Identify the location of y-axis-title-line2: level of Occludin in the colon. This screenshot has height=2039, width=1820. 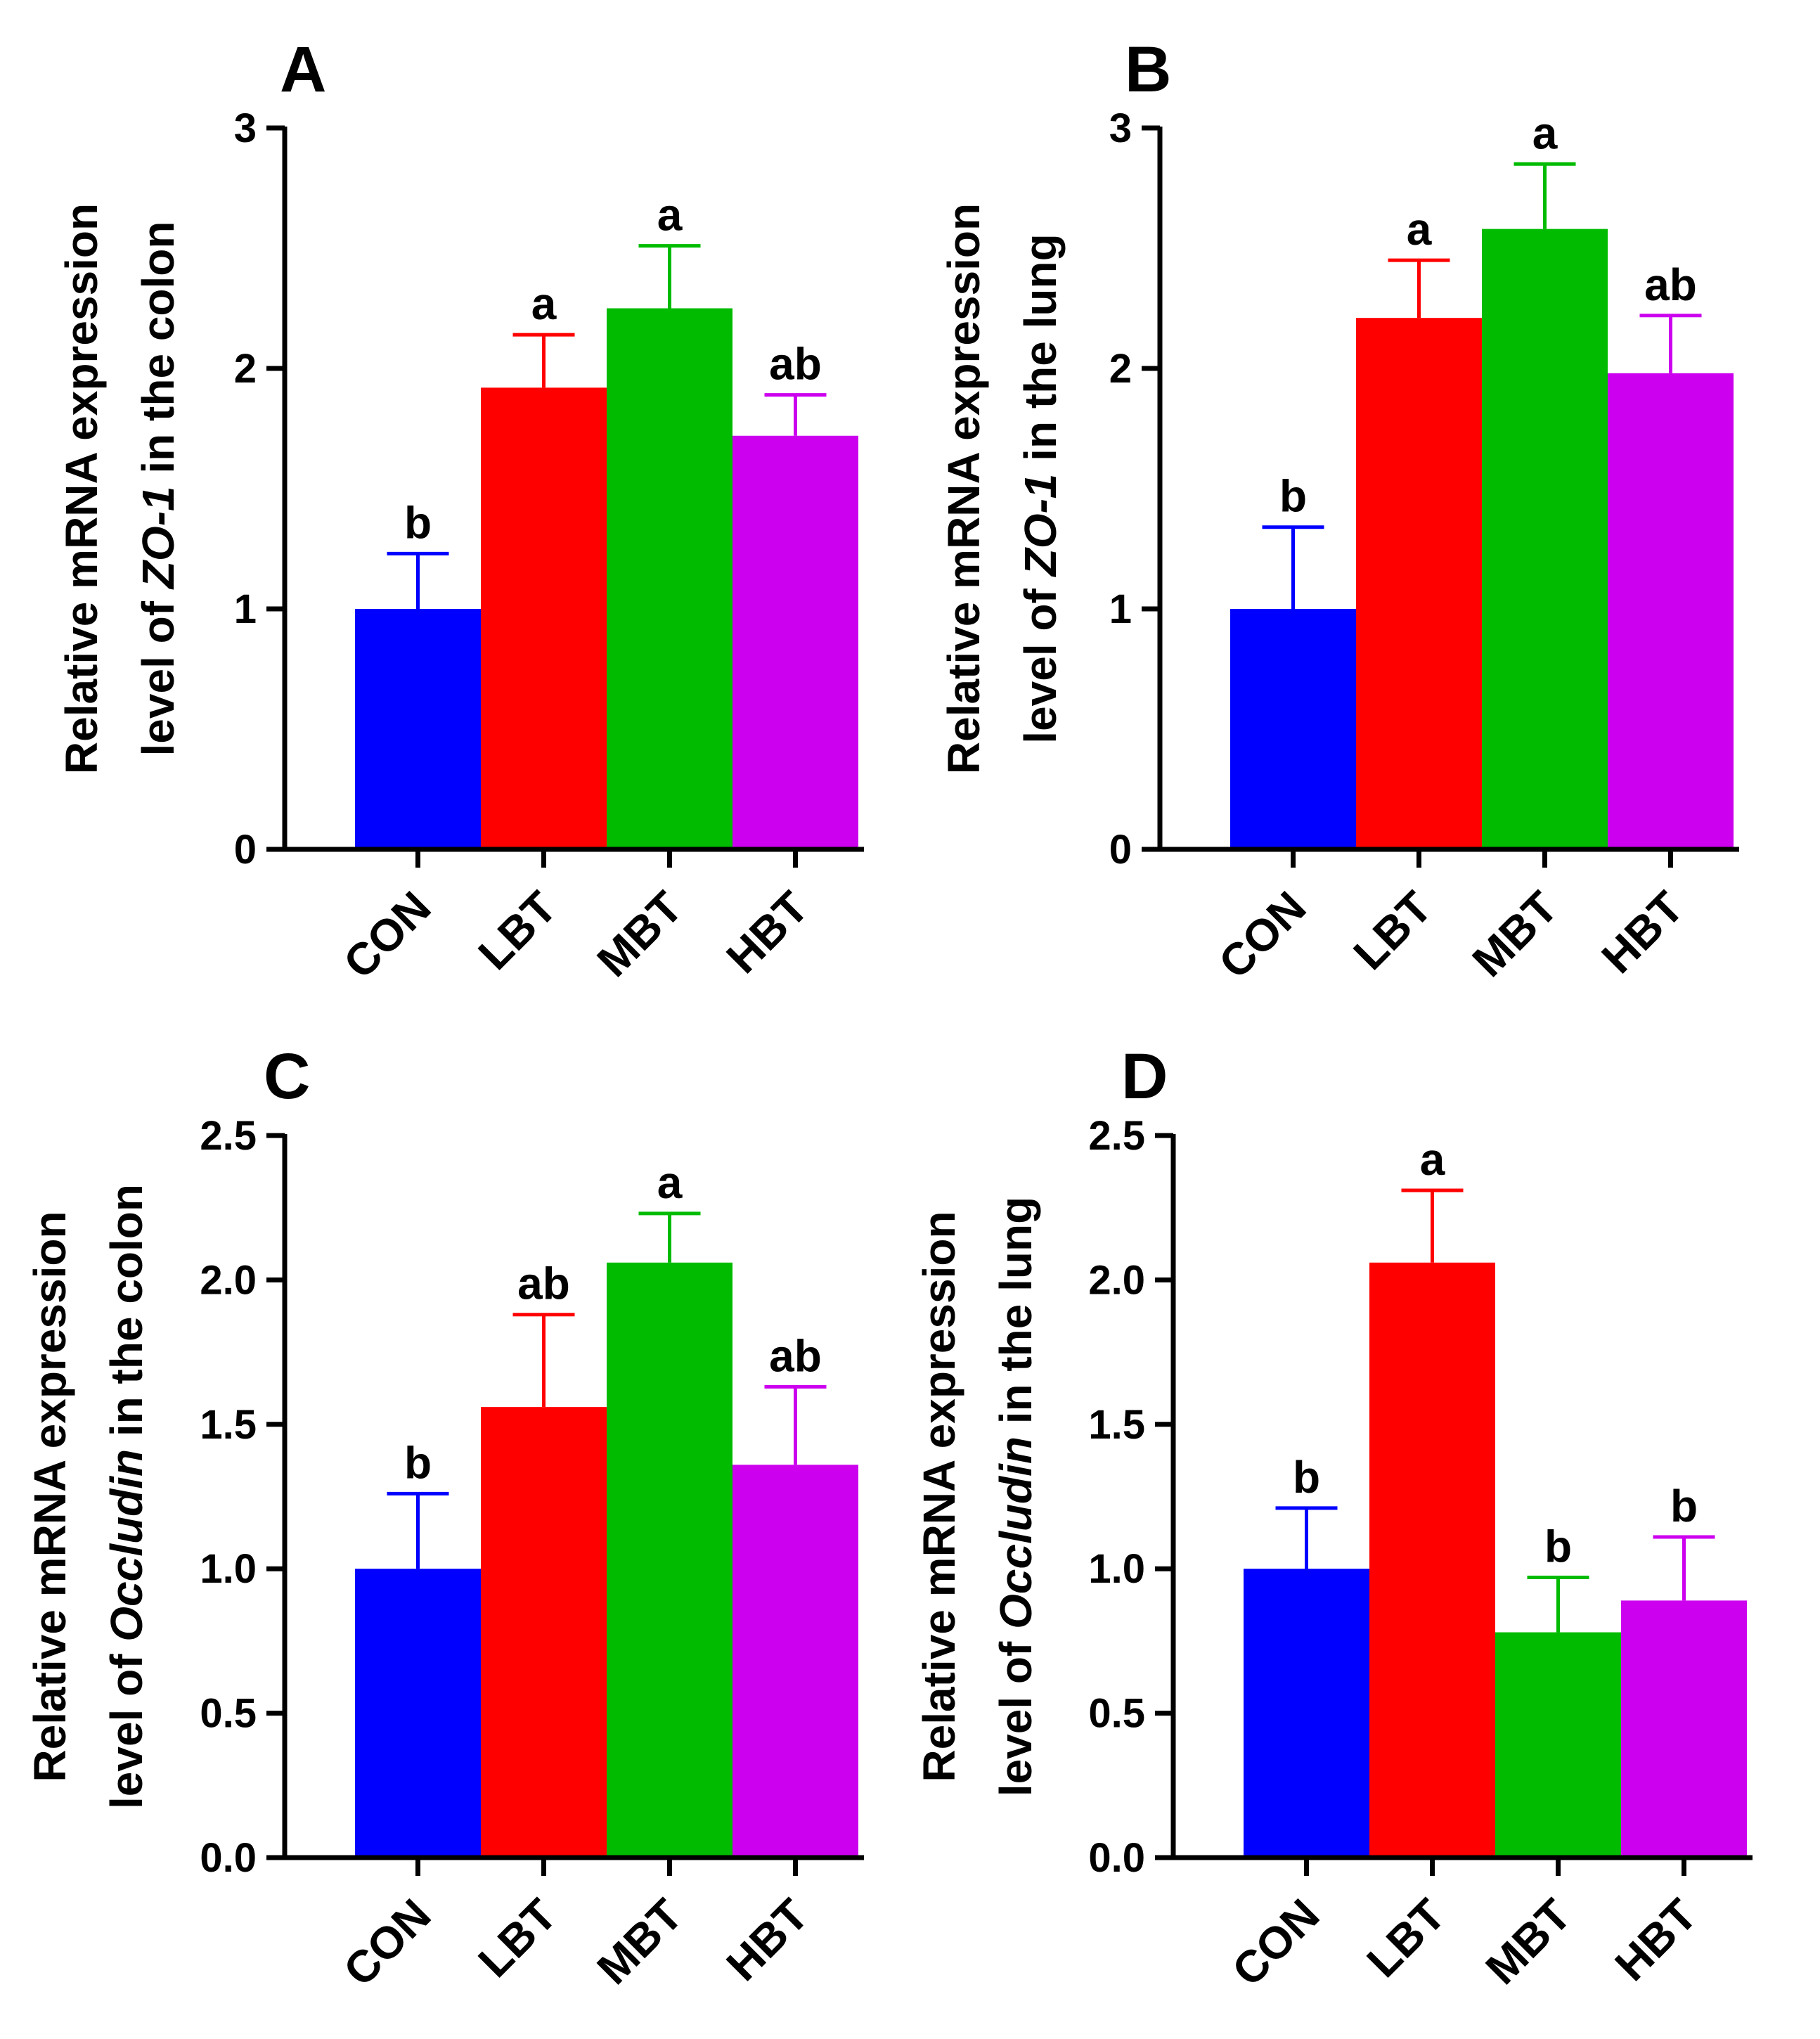
(126, 1496).